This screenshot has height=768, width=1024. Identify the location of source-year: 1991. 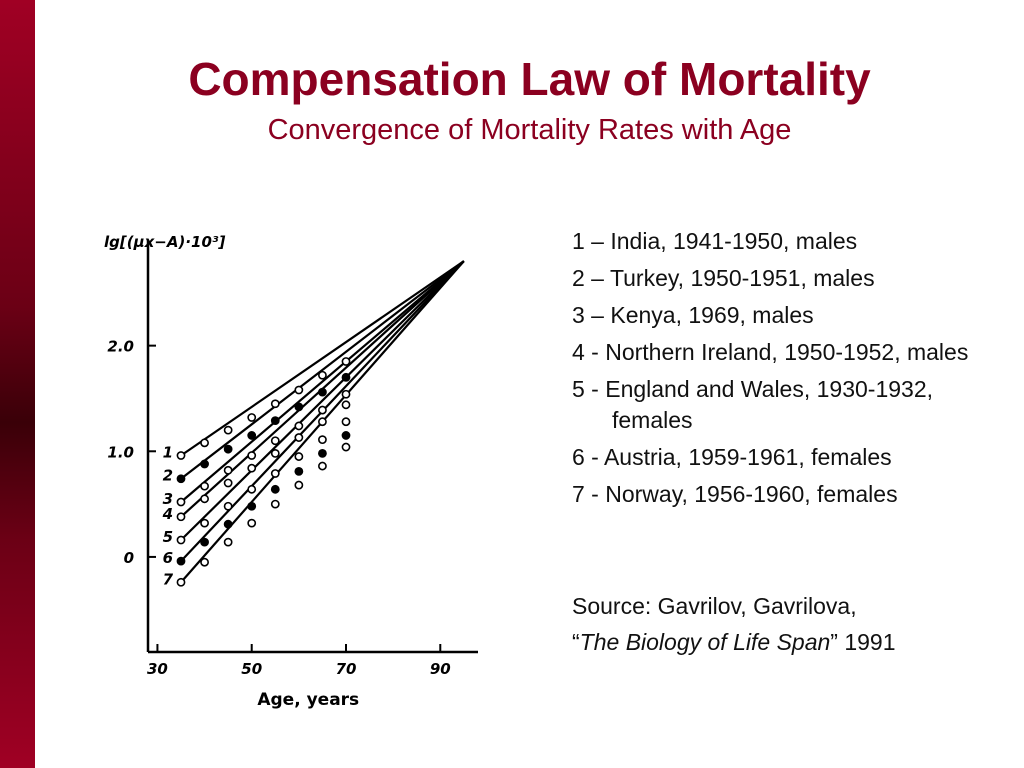
(866, 642).